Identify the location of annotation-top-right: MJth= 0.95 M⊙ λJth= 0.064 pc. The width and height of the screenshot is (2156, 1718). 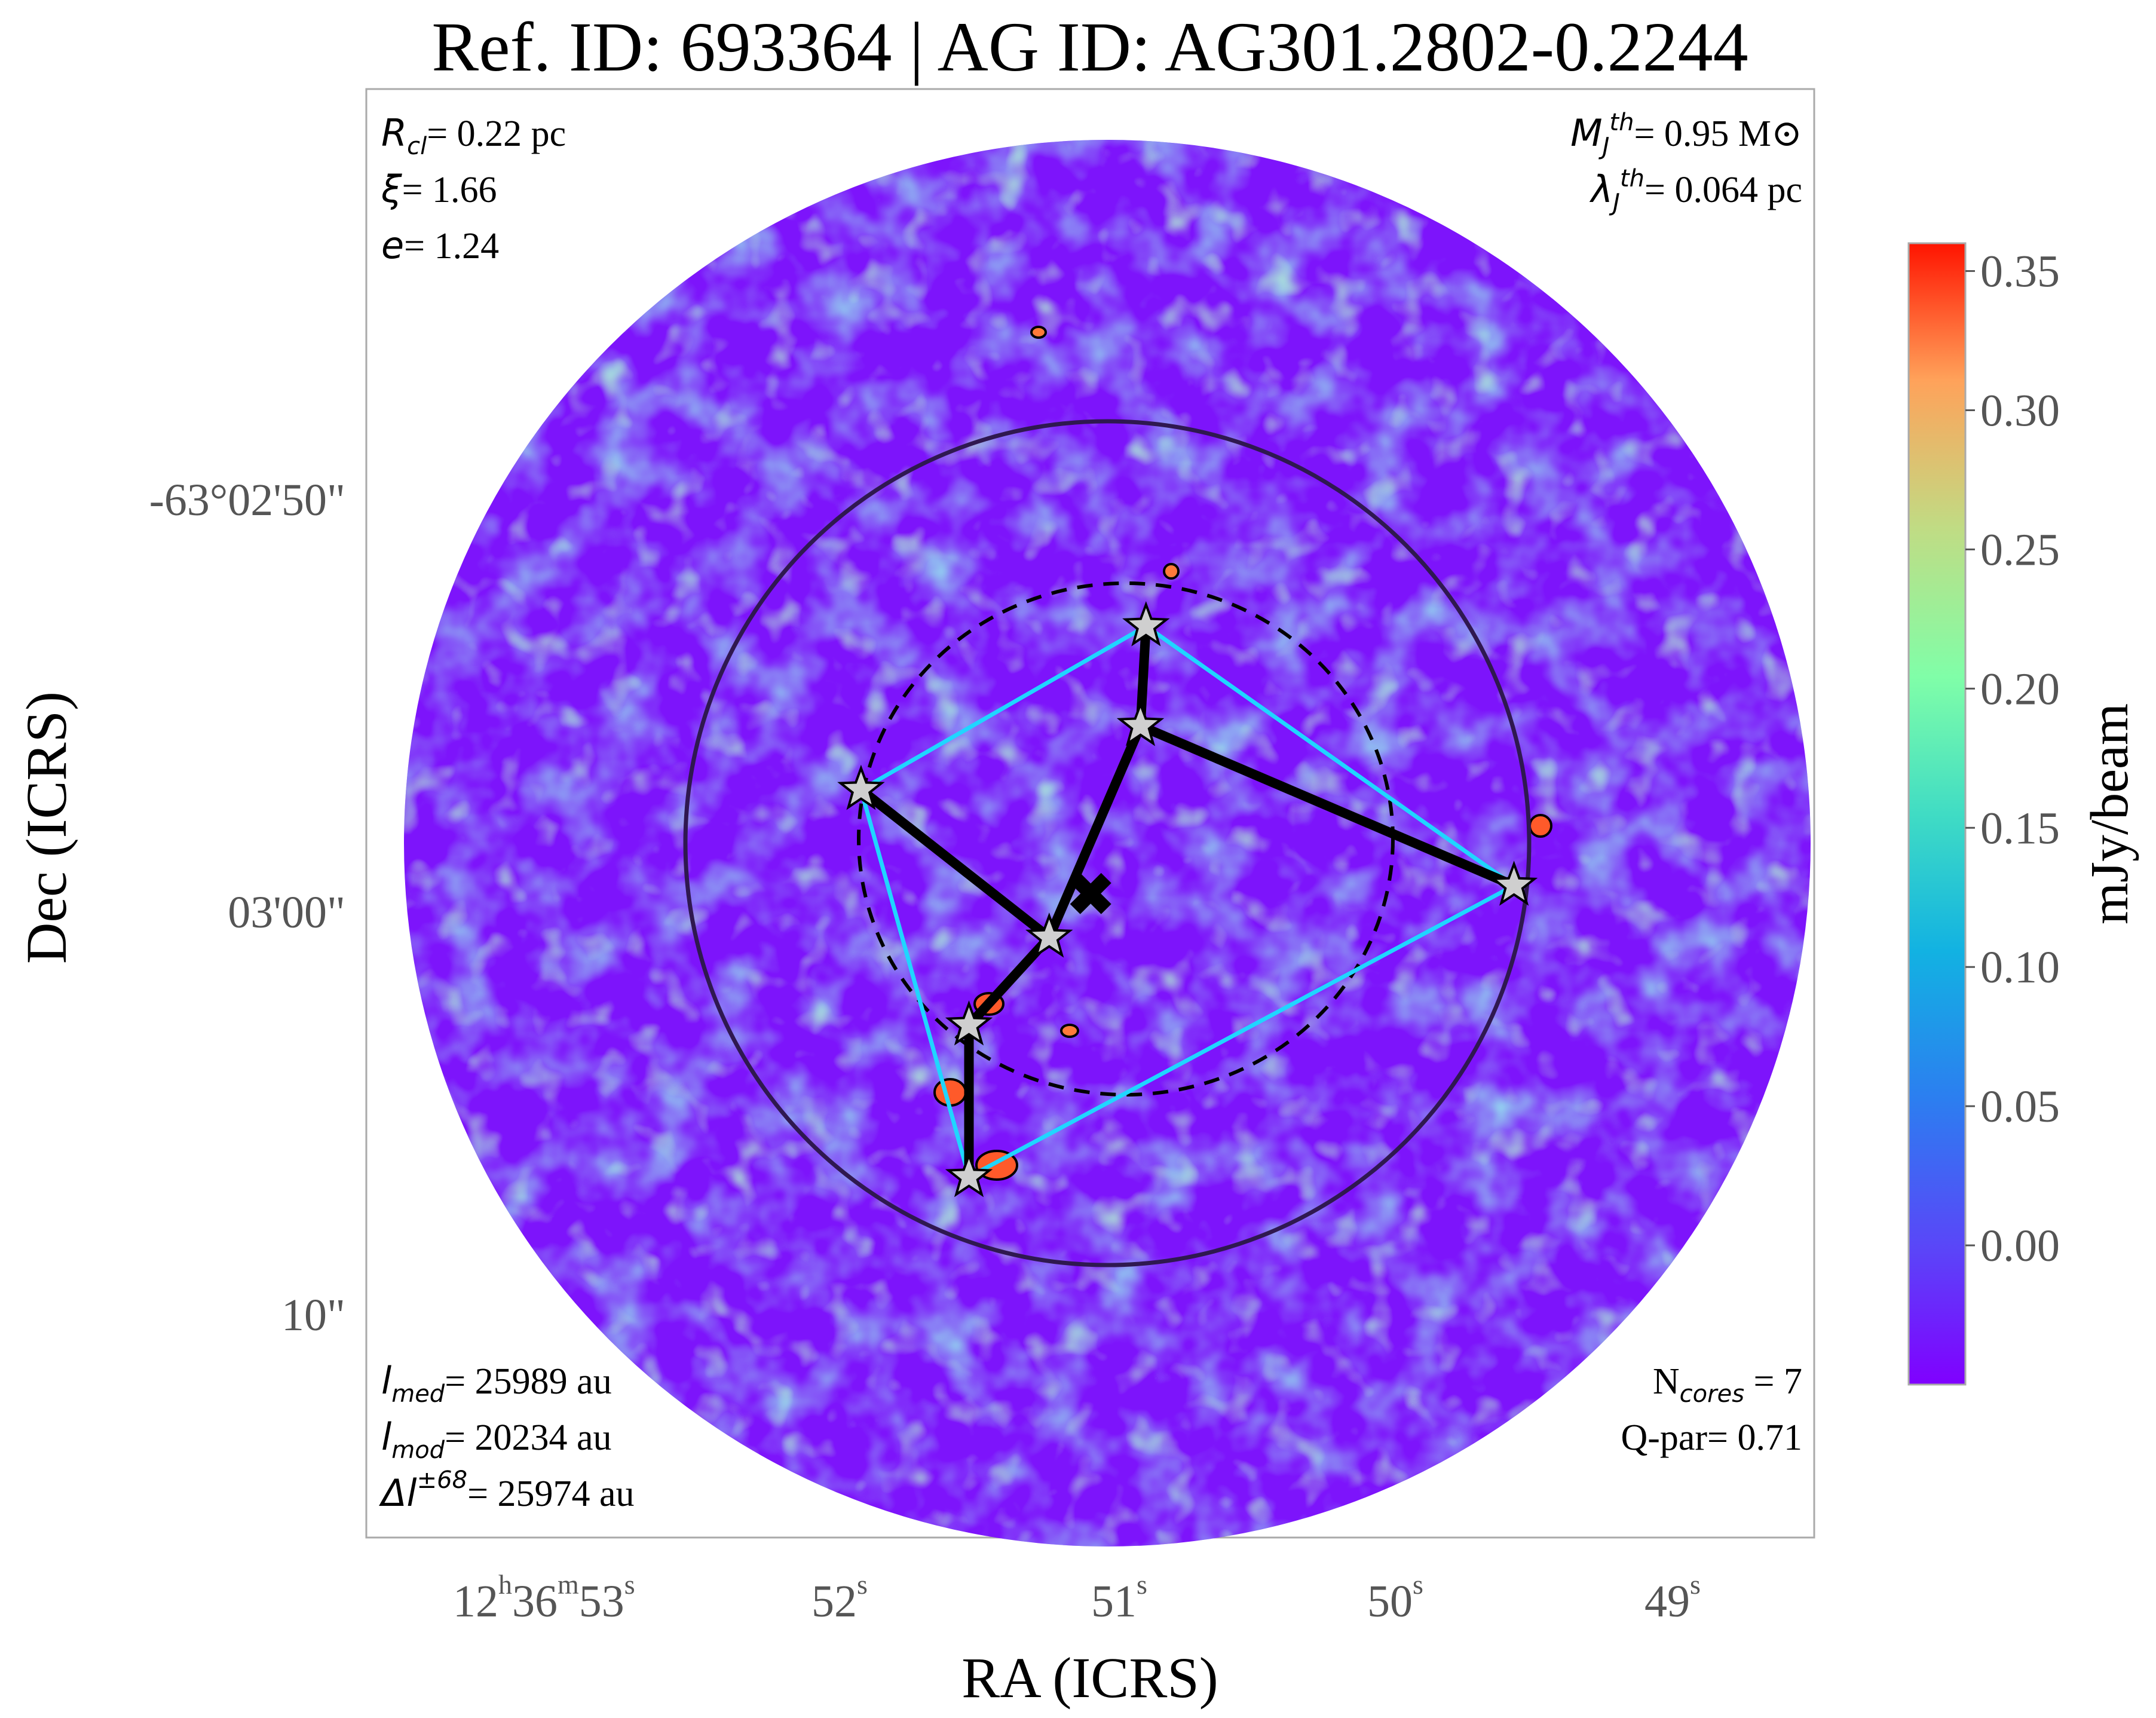
(1686, 162).